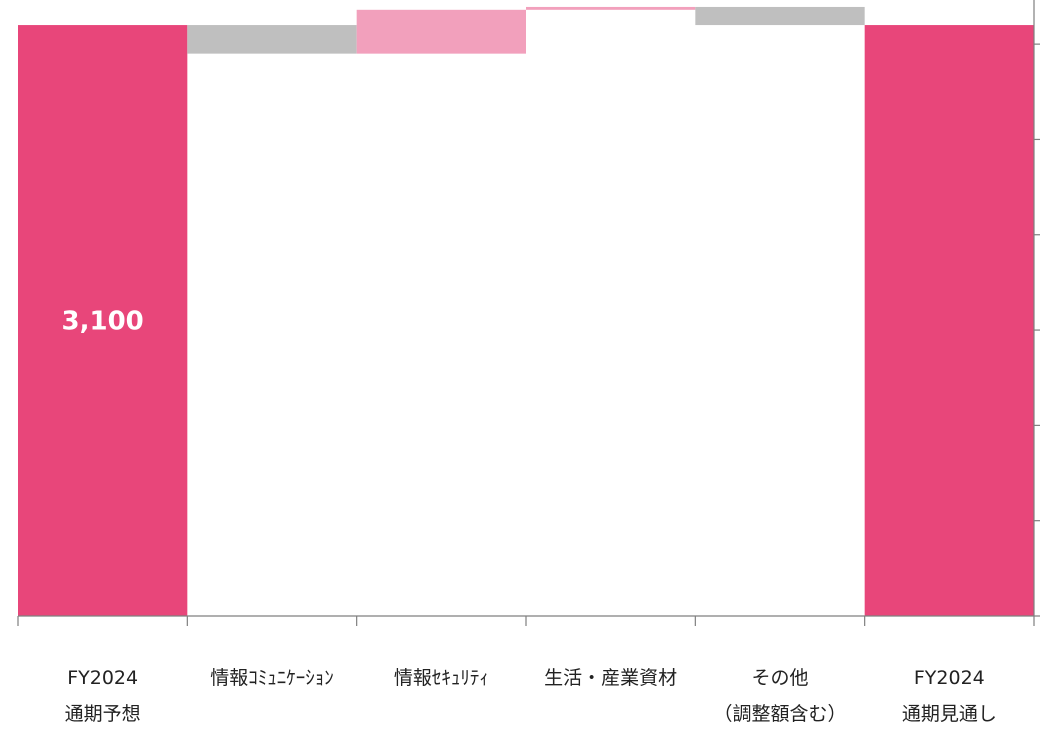 This screenshot has width=1040, height=731. What do you see at coordinates (103, 714) in the screenshot?
I see `x-tick-label-0-line-1: 通期予想` at bounding box center [103, 714].